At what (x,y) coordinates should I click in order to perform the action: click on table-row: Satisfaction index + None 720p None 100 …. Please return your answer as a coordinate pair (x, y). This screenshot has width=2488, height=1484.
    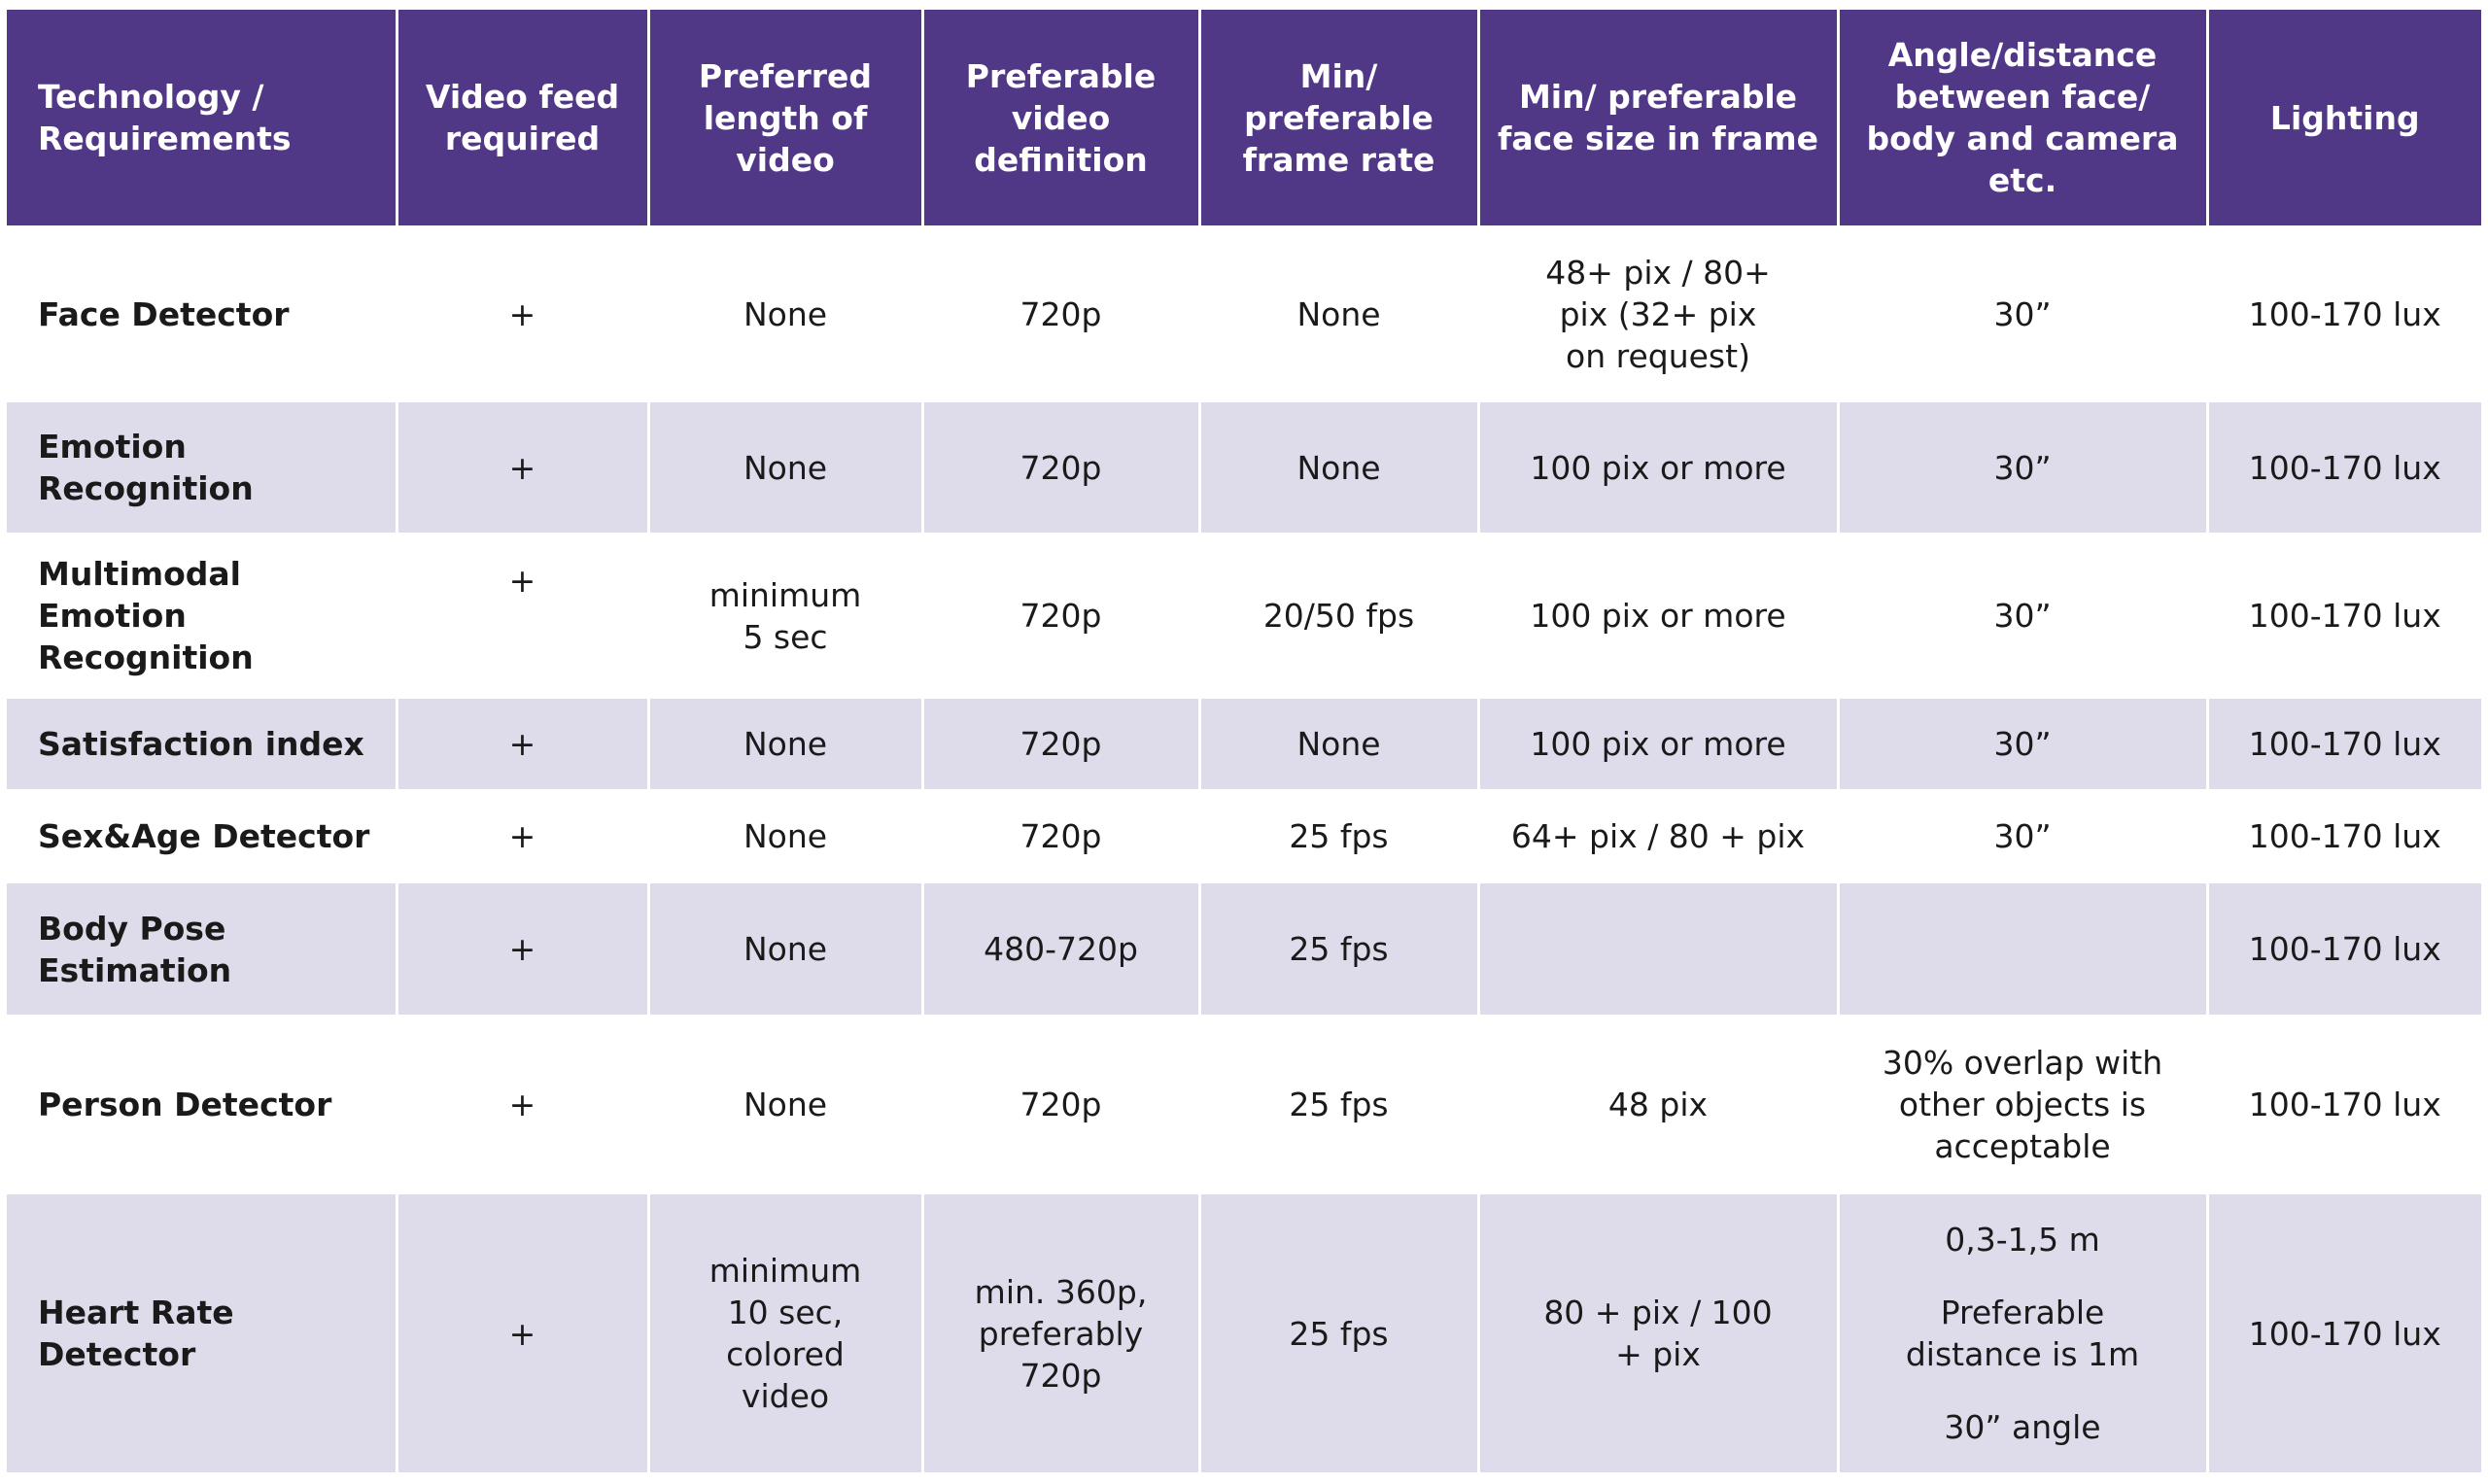
    Looking at the image, I should click on (1244, 744).